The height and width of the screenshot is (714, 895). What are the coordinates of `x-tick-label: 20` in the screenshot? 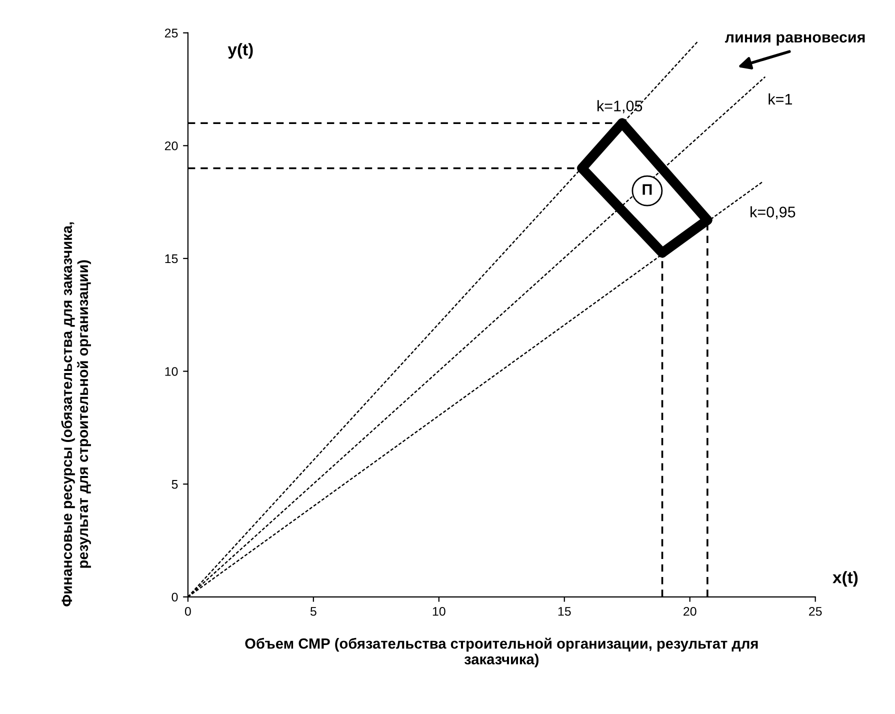 It's located at (690, 611).